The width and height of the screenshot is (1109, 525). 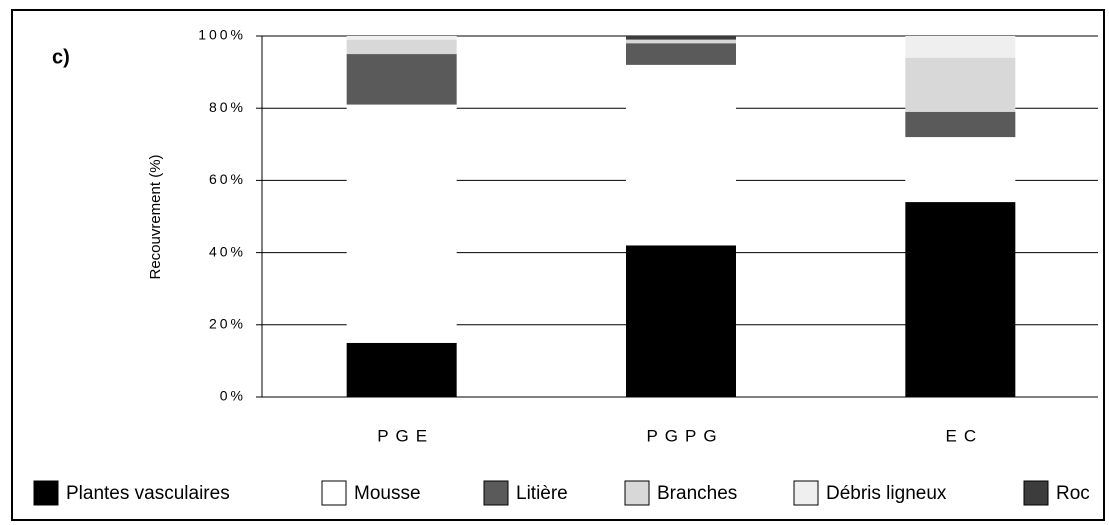 What do you see at coordinates (1073, 493) in the screenshot?
I see `legend-label: Roc` at bounding box center [1073, 493].